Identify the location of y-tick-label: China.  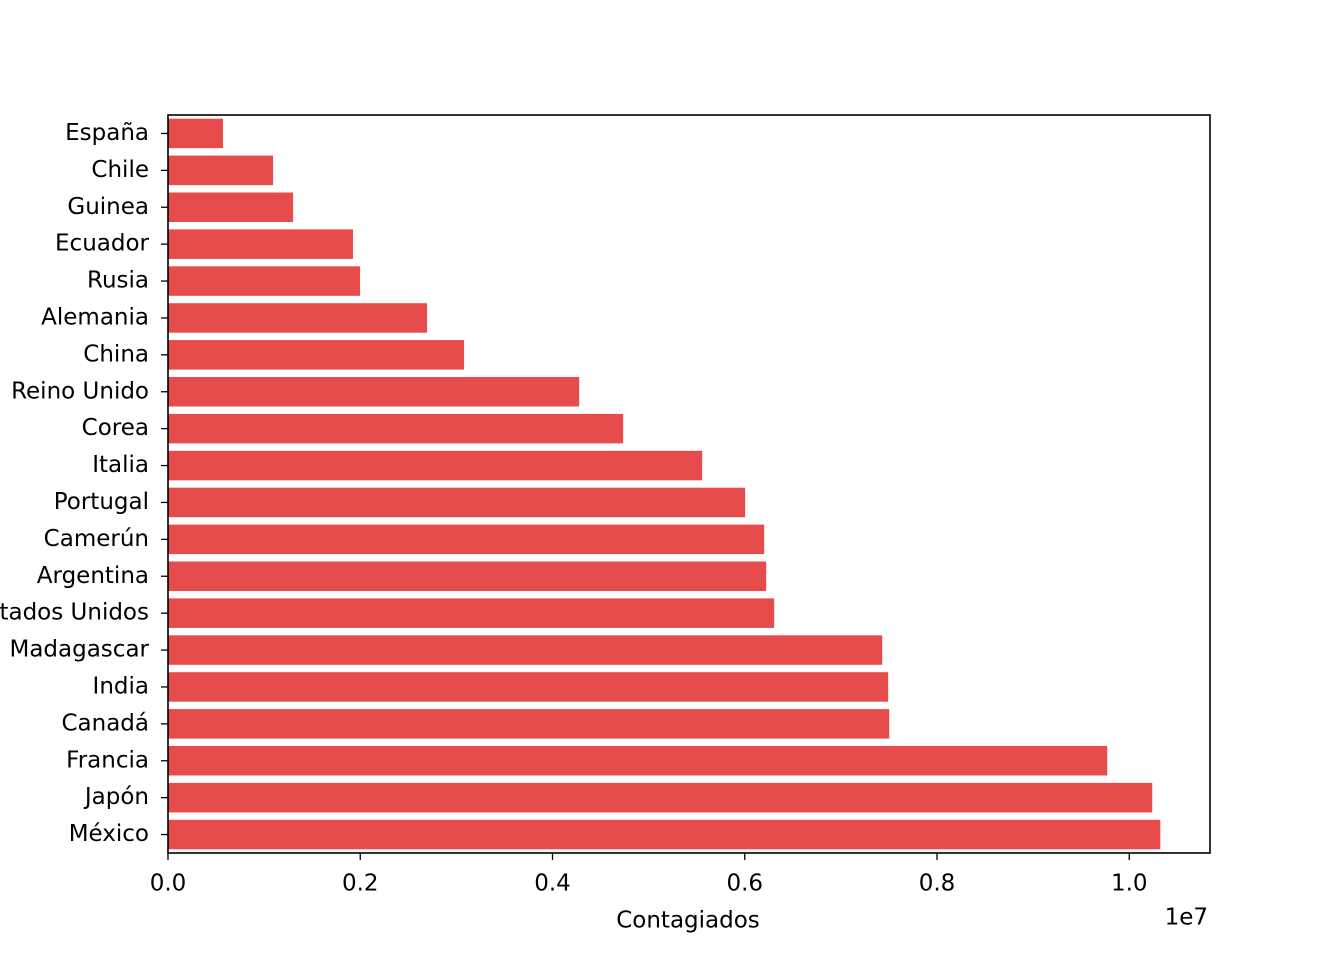
(116, 354).